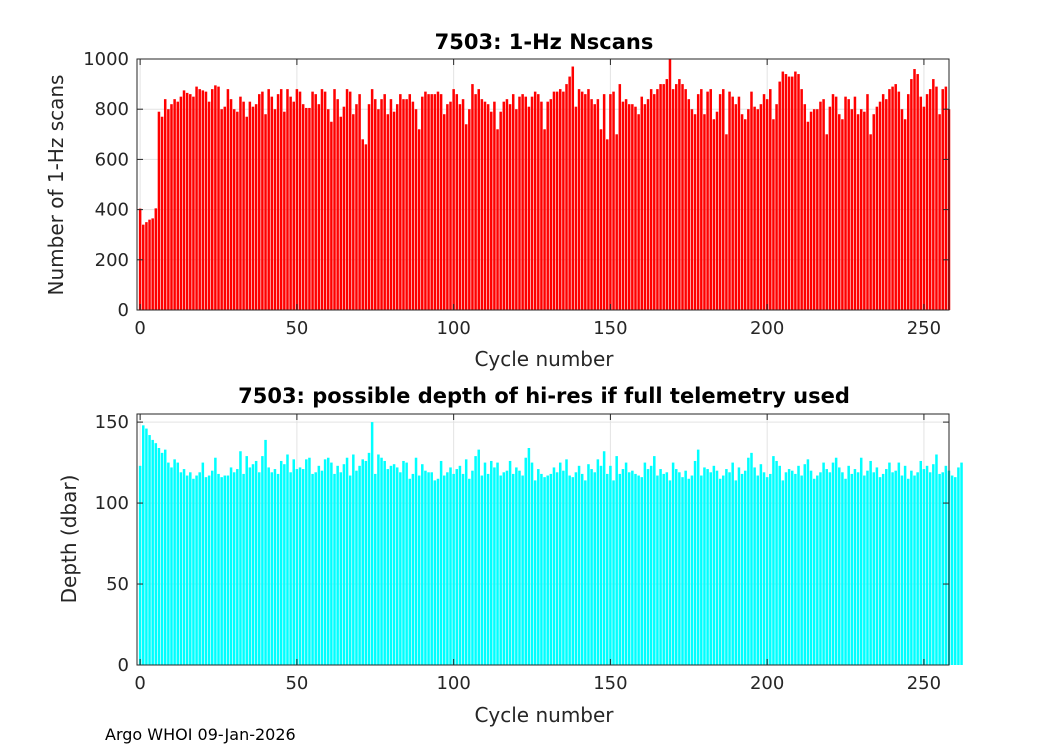 This screenshot has width=1050, height=750. Describe the element at coordinates (544, 42) in the screenshot. I see `chart-title: 7503: 1-Hz Nscans` at that location.